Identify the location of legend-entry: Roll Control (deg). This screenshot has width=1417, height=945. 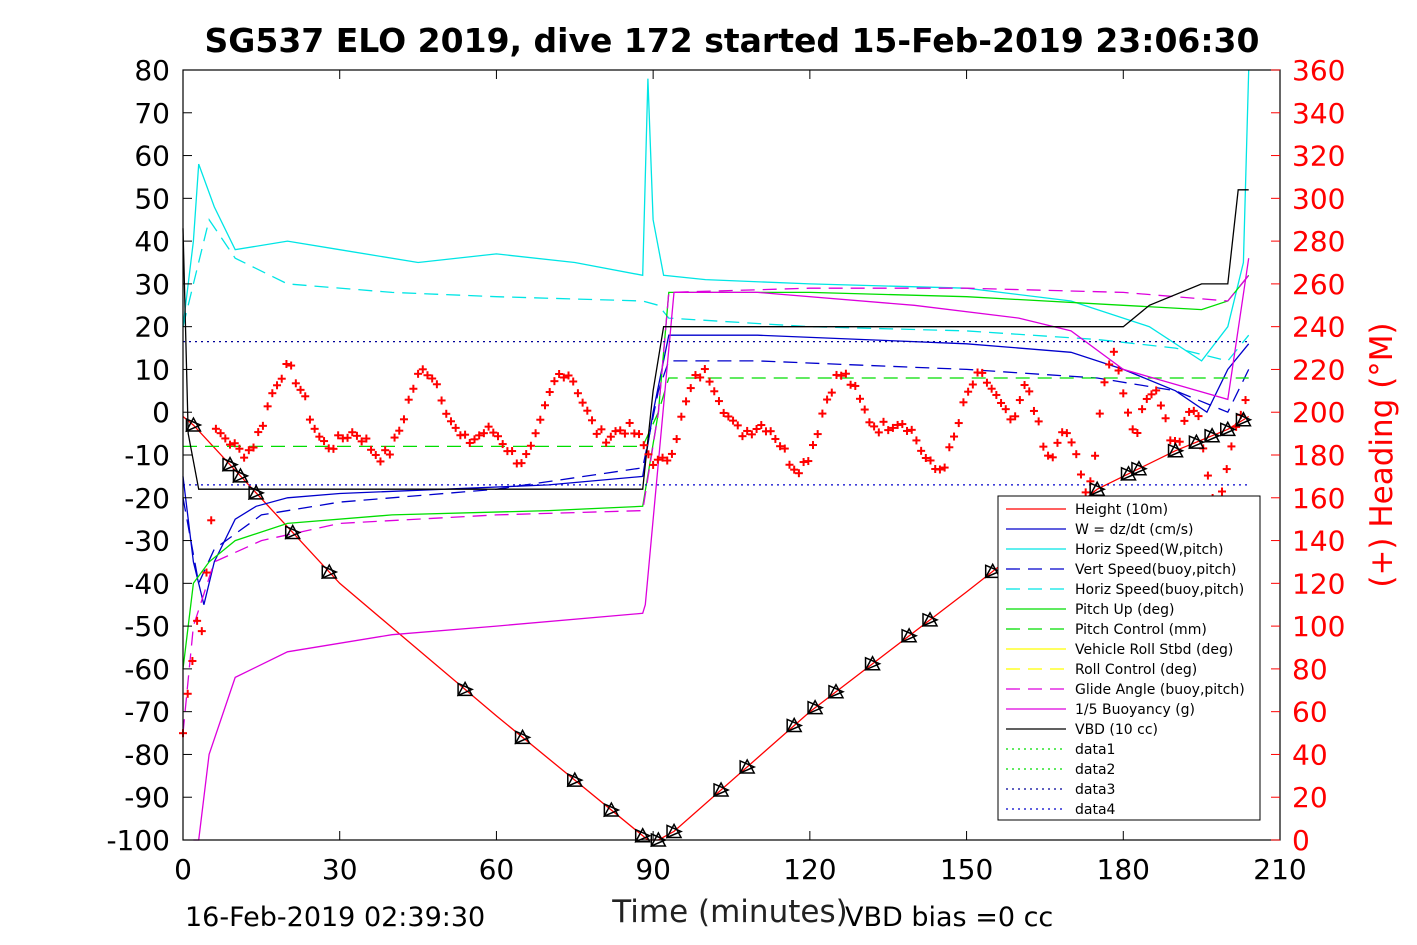
(1101, 670).